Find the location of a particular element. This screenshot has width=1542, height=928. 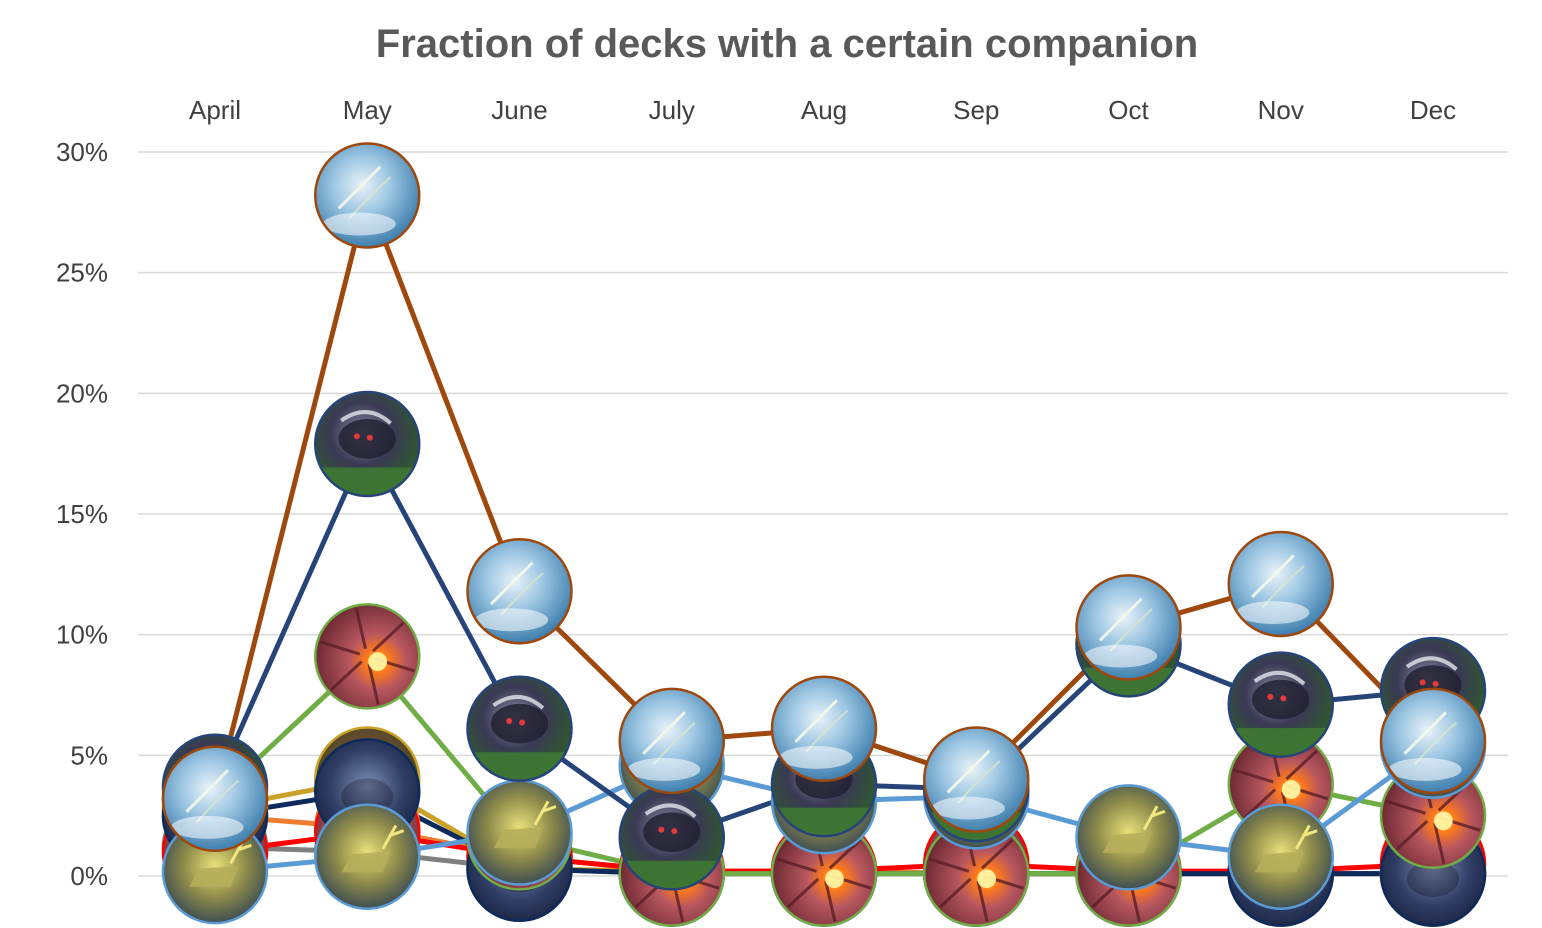

y-tick-label: 15% is located at coordinates (82, 514).